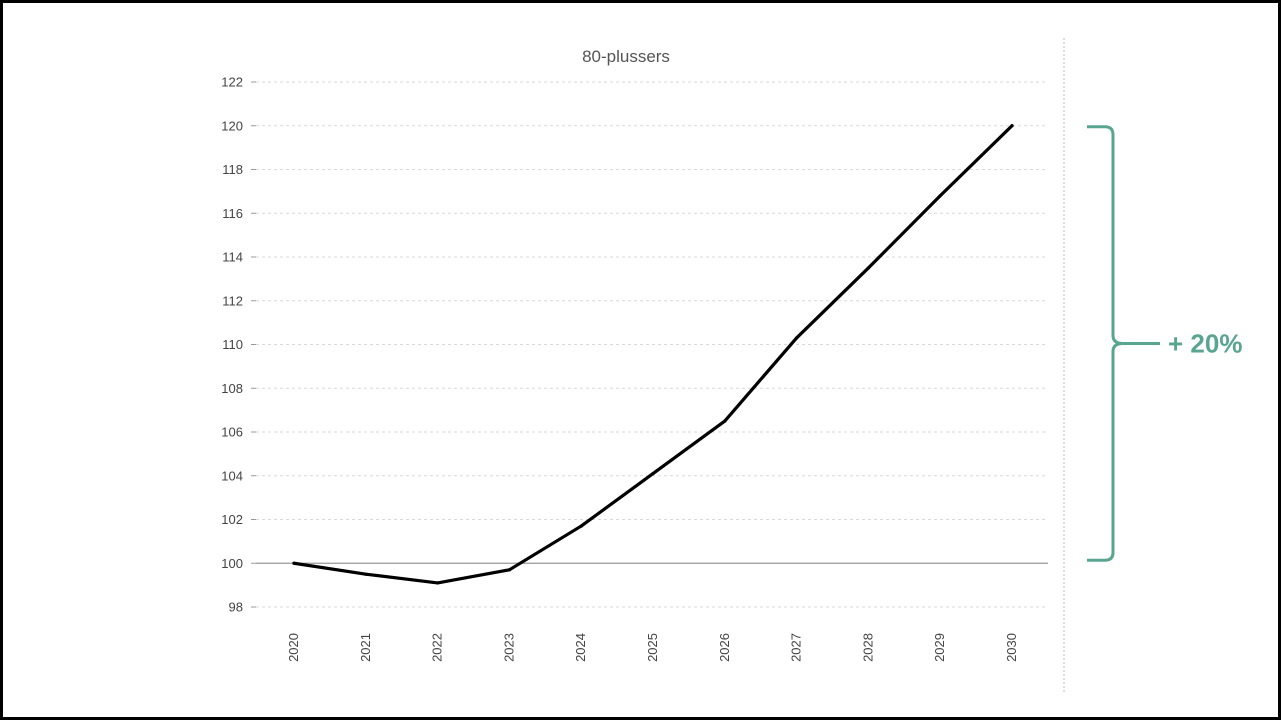 This screenshot has width=1281, height=720. What do you see at coordinates (232, 300) in the screenshot?
I see `y-tick-label: 112` at bounding box center [232, 300].